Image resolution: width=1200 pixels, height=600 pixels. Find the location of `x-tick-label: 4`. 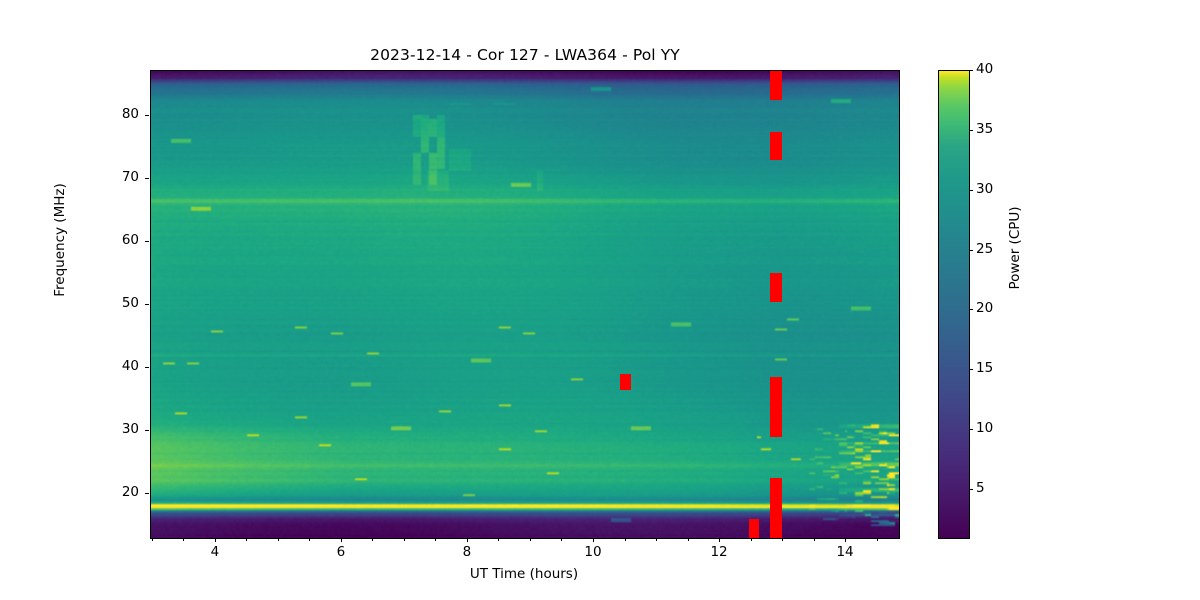

x-tick-label: 4 is located at coordinates (215, 552).